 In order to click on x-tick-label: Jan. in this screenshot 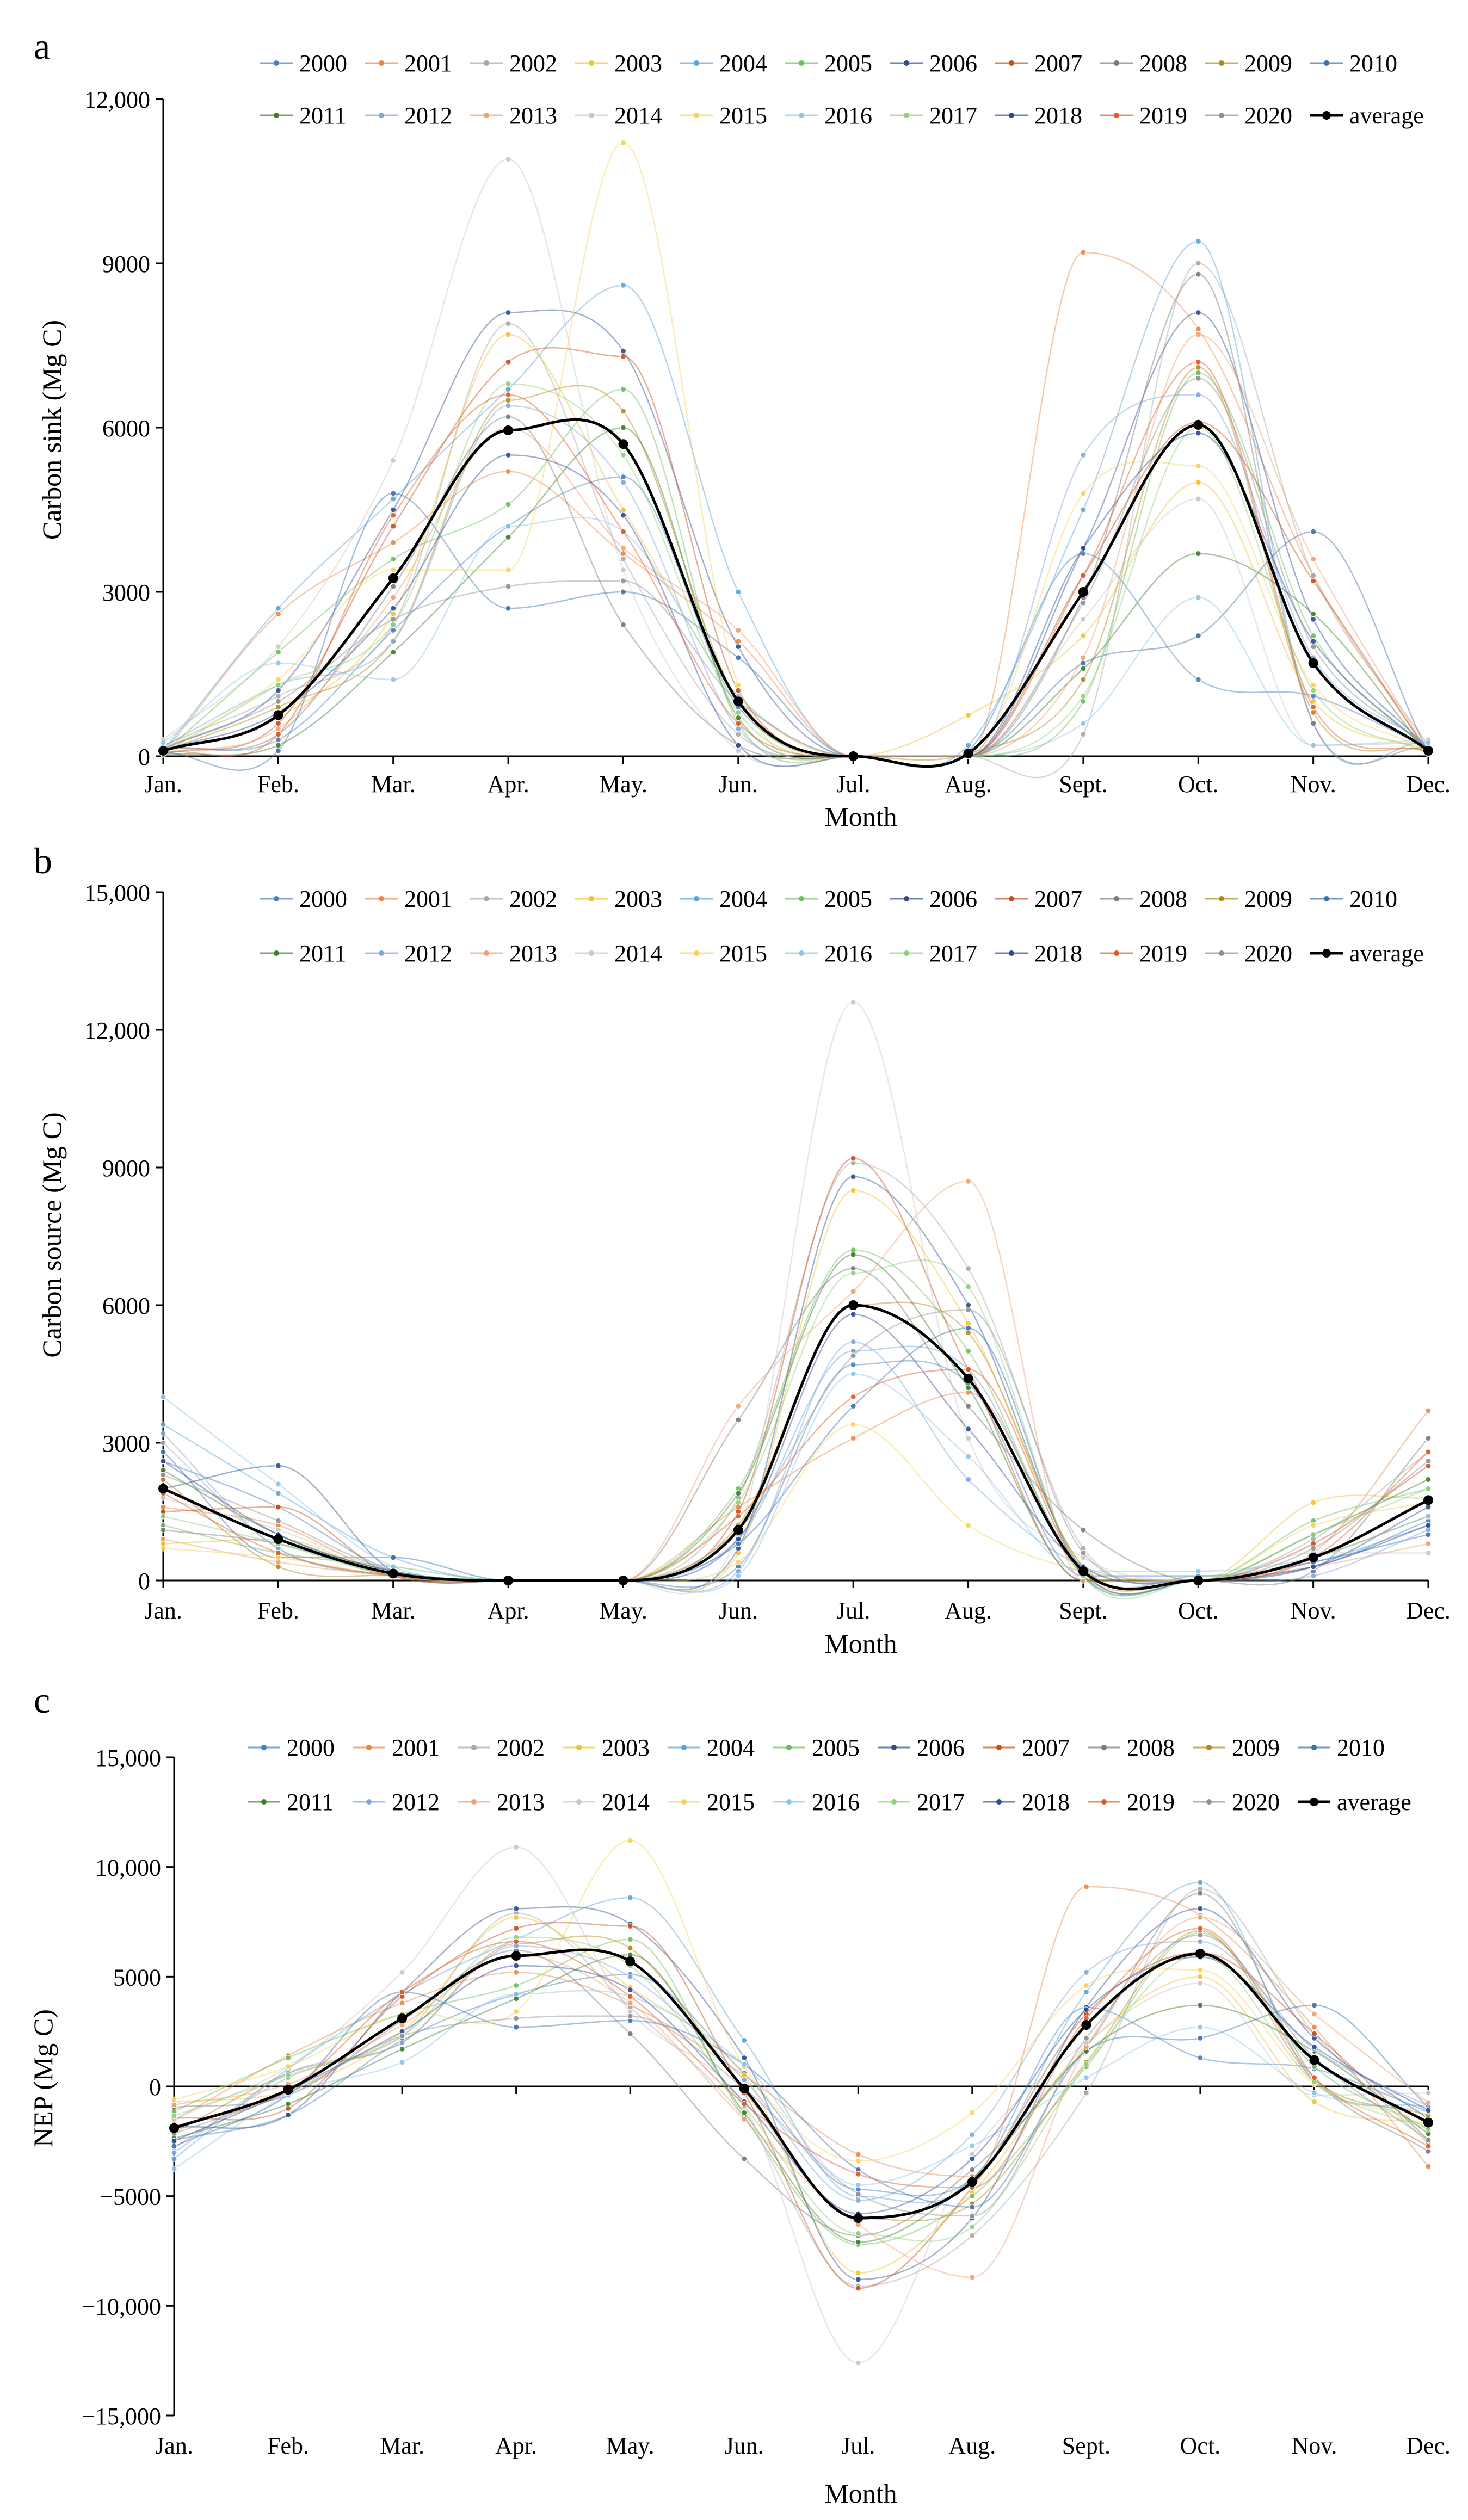, I will do `click(163, 1611)`.